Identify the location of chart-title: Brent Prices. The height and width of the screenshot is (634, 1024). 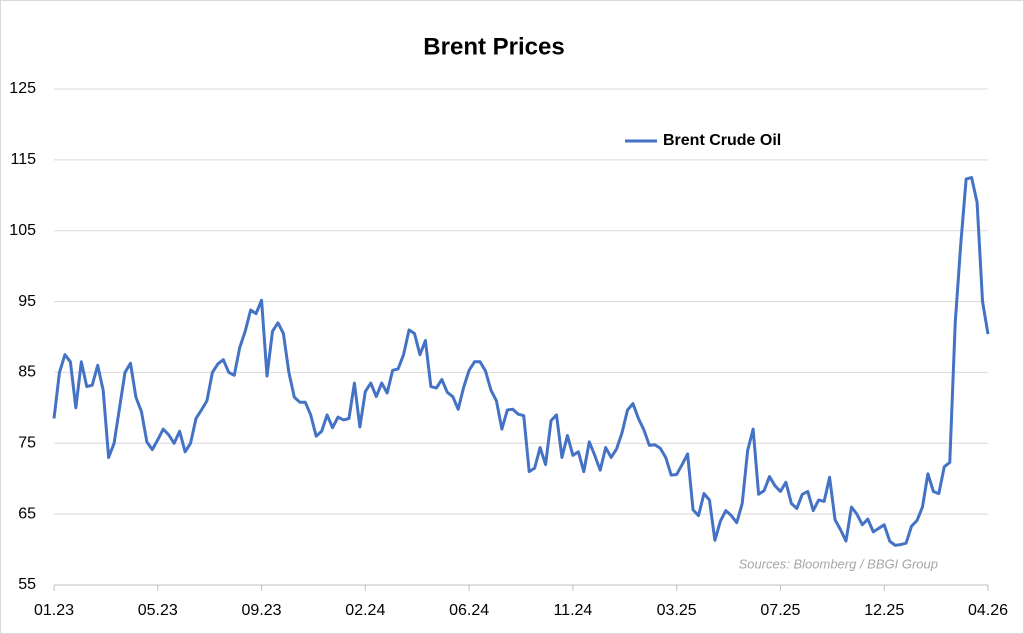
(493, 46).